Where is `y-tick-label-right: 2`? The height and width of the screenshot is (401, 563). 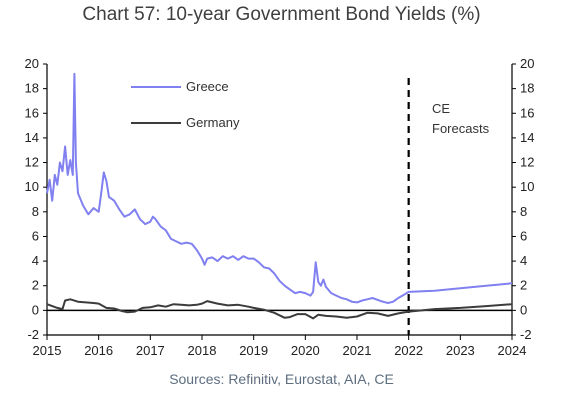
y-tick-label-right: 2 is located at coordinates (523, 285).